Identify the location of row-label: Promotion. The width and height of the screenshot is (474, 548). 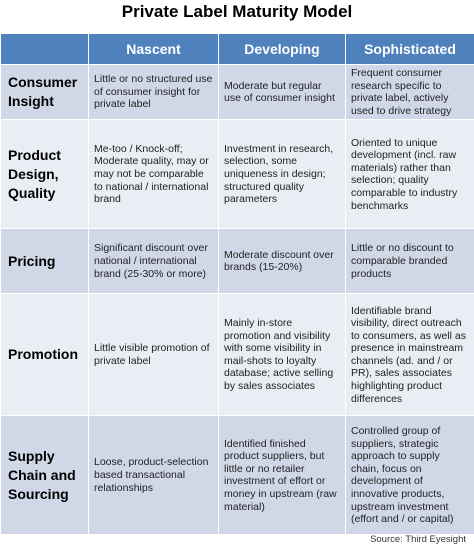
(44, 355).